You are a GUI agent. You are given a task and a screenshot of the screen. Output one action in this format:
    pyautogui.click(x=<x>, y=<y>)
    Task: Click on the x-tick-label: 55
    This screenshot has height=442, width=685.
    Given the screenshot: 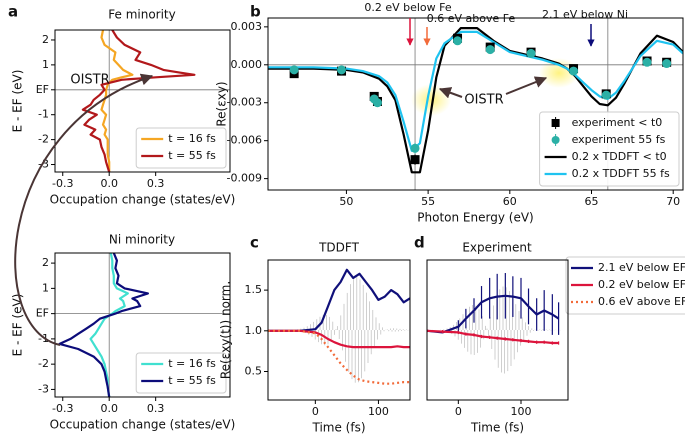 What is the action you would take?
    pyautogui.click(x=428, y=201)
    